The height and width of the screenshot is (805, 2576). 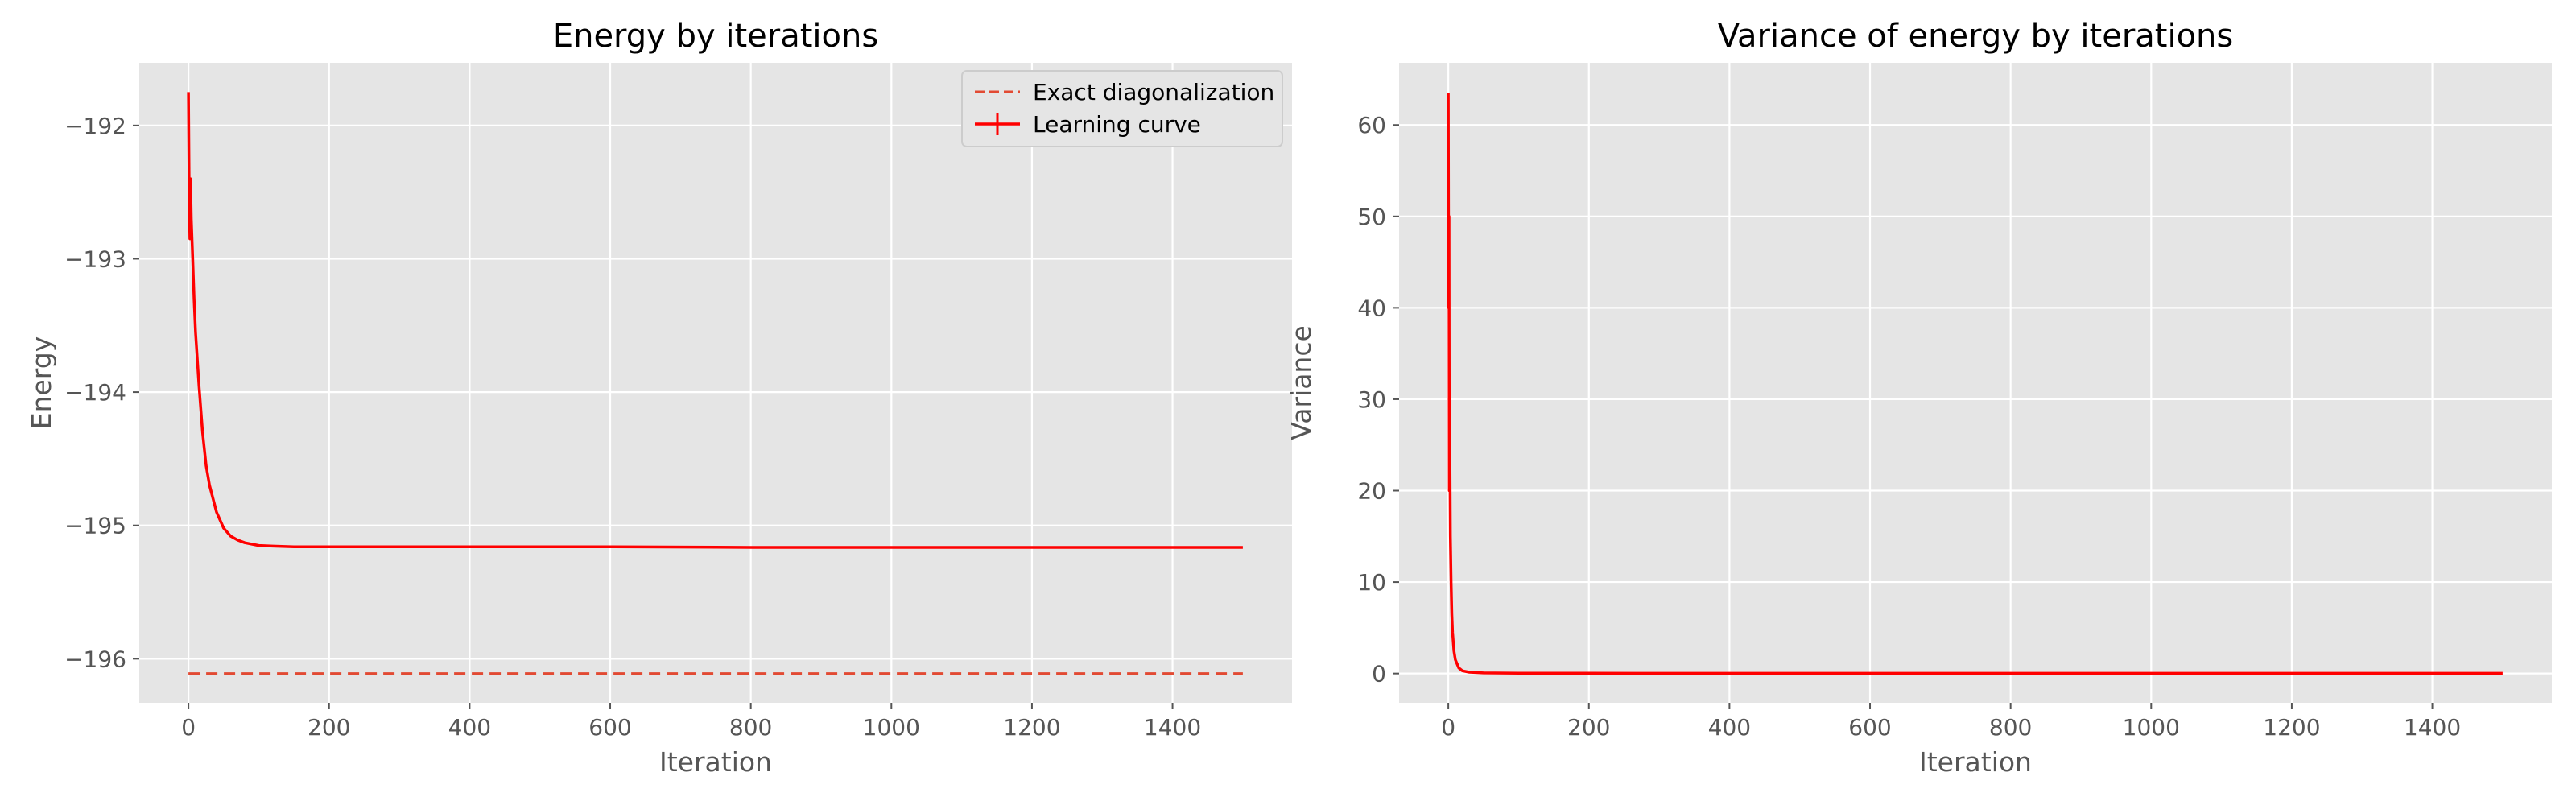 I want to click on y-tick-label: 10, so click(x=1371, y=582).